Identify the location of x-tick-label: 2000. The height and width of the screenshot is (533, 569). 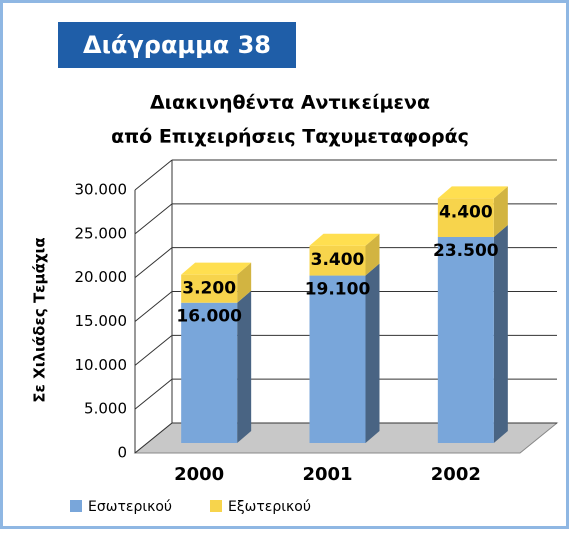
(199, 474).